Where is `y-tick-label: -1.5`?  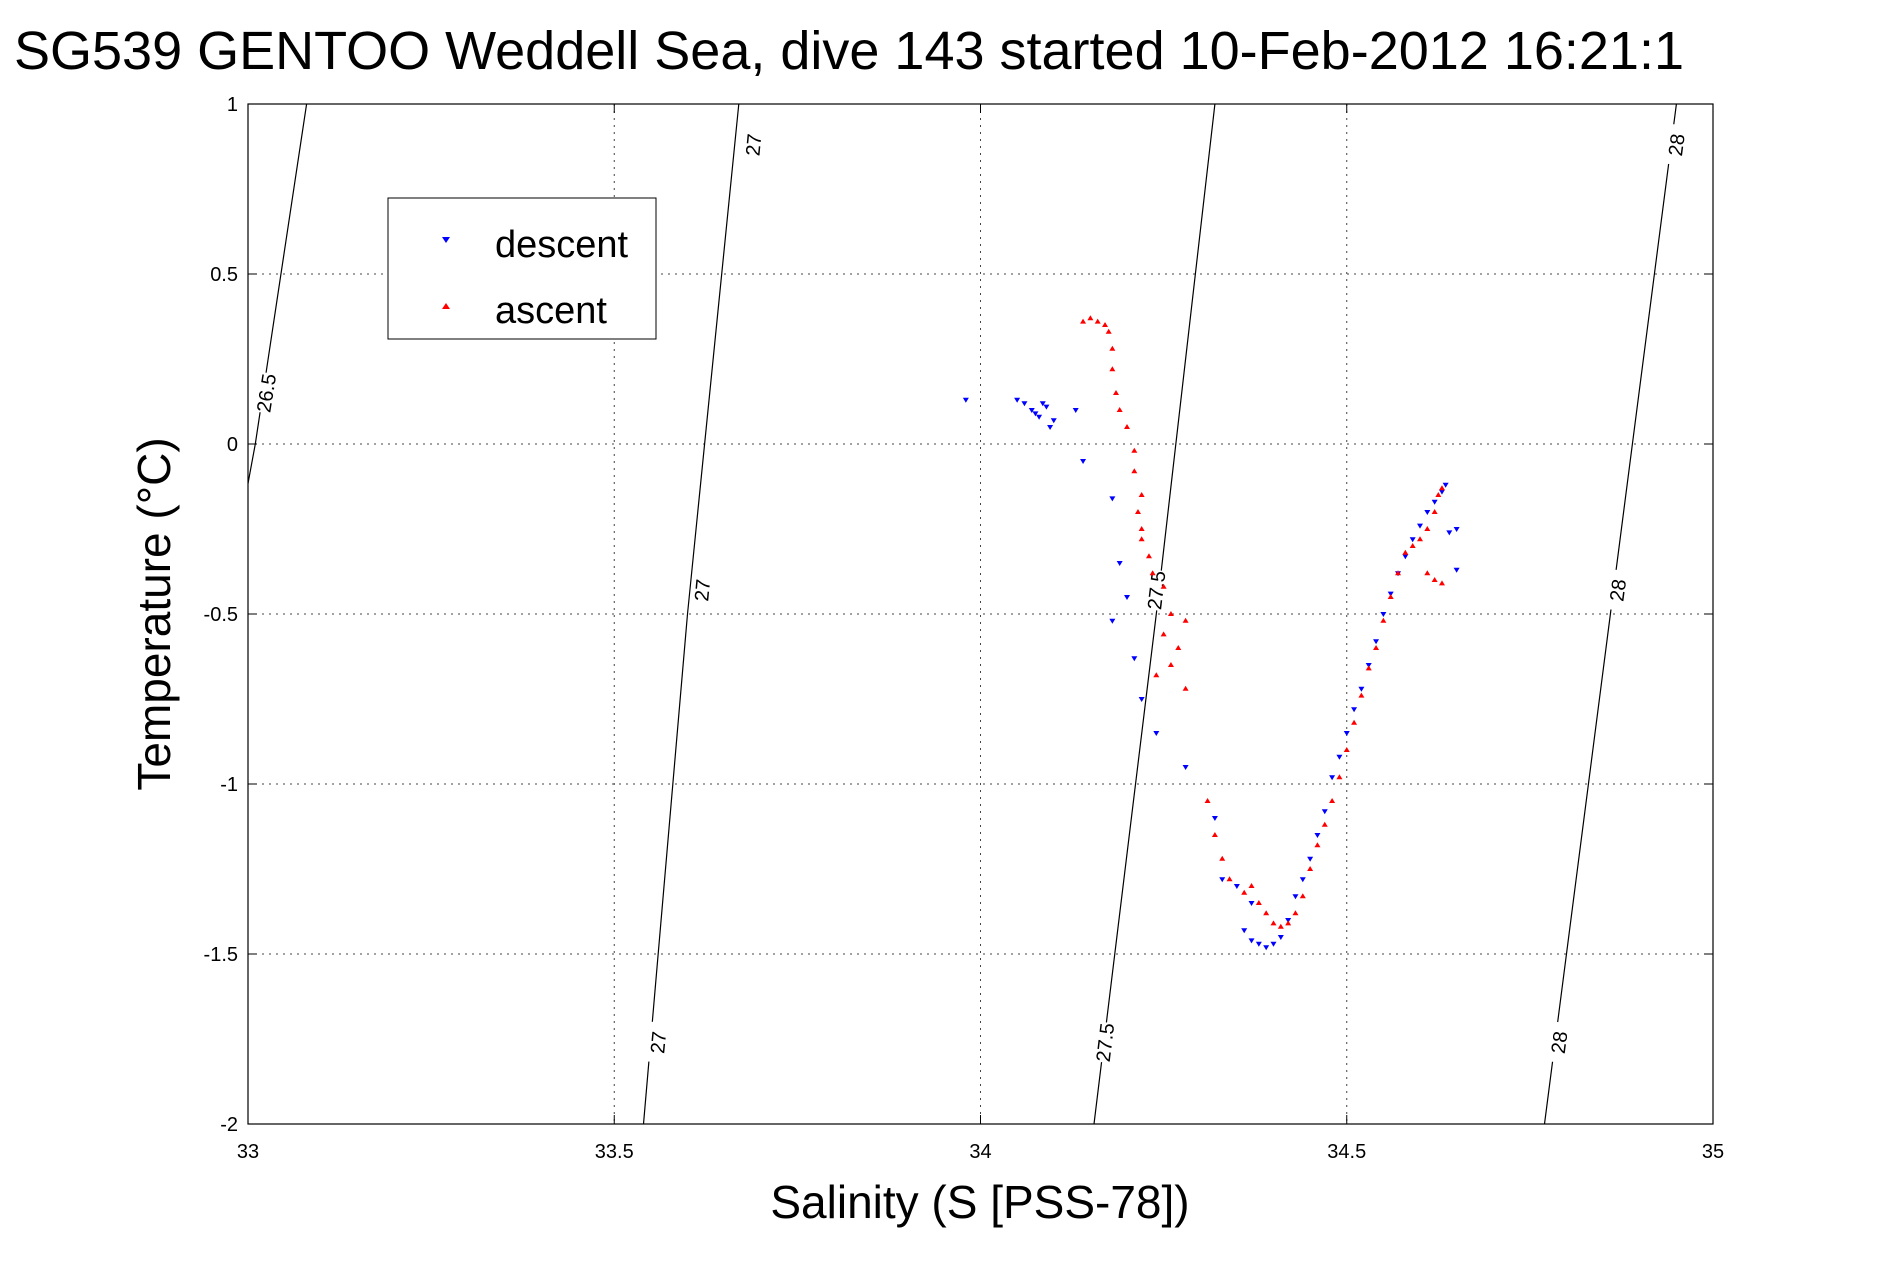
y-tick-label: -1.5 is located at coordinates (221, 955).